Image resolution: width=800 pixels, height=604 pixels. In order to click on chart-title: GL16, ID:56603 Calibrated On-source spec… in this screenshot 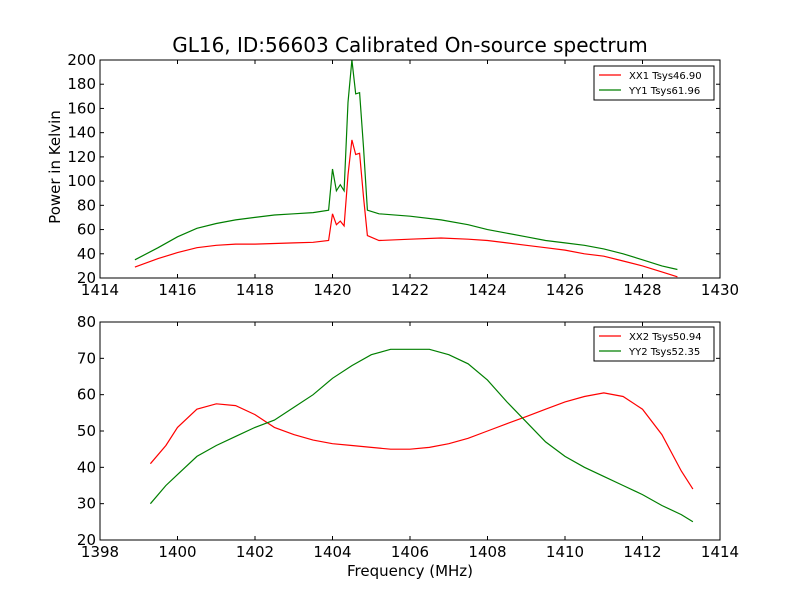, I will do `click(410, 45)`.